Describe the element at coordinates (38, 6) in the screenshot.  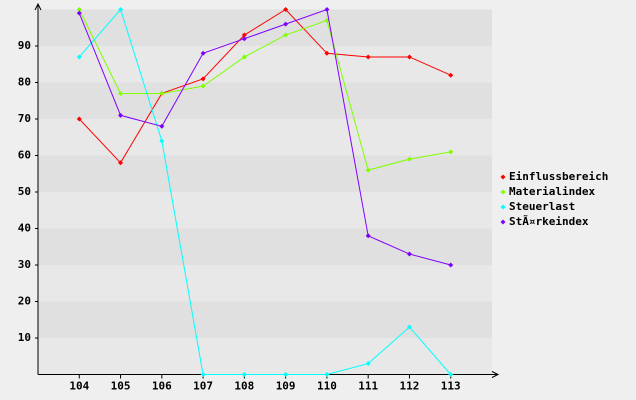
I see `y-axis-arrow` at that location.